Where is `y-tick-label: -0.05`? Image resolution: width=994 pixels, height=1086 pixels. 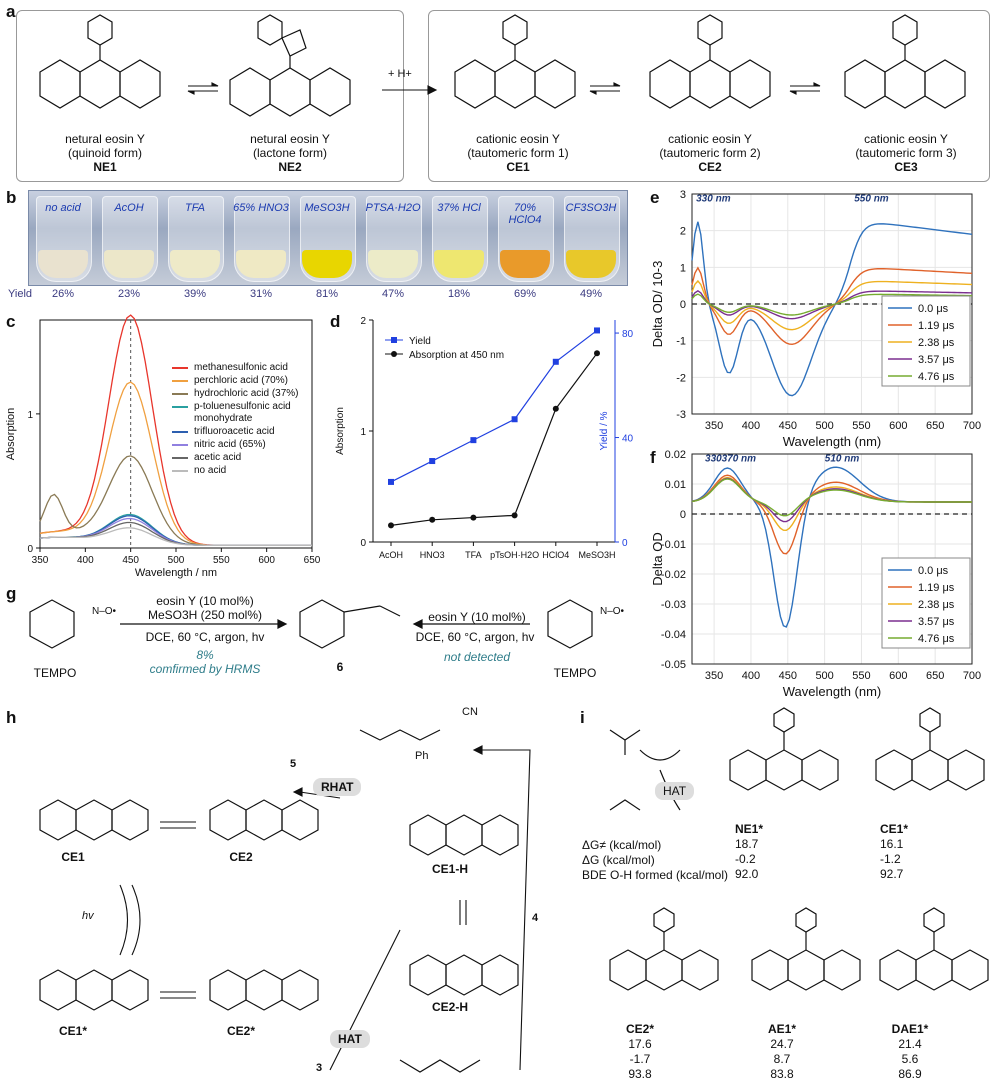
y-tick-label: -0.05 is located at coordinates (673, 665).